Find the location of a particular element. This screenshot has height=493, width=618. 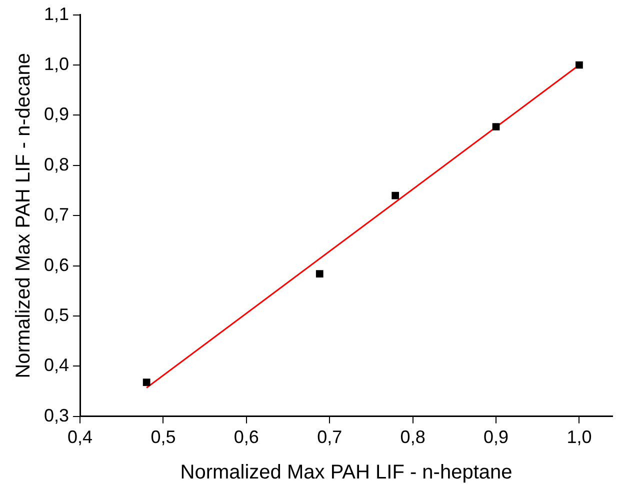

y-tick-label: 0,5 is located at coordinates (57, 314).